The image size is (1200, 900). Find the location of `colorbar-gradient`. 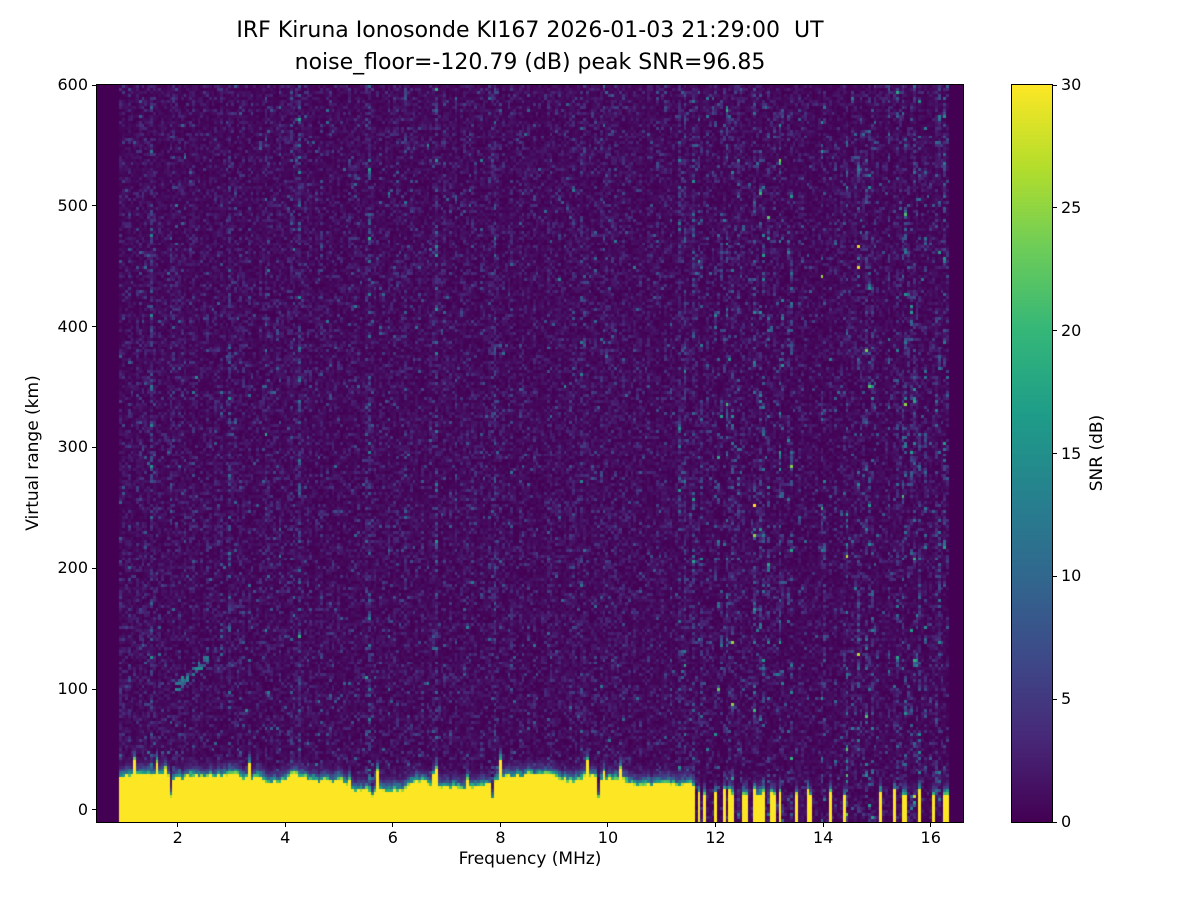

colorbar-gradient is located at coordinates (1032, 453).